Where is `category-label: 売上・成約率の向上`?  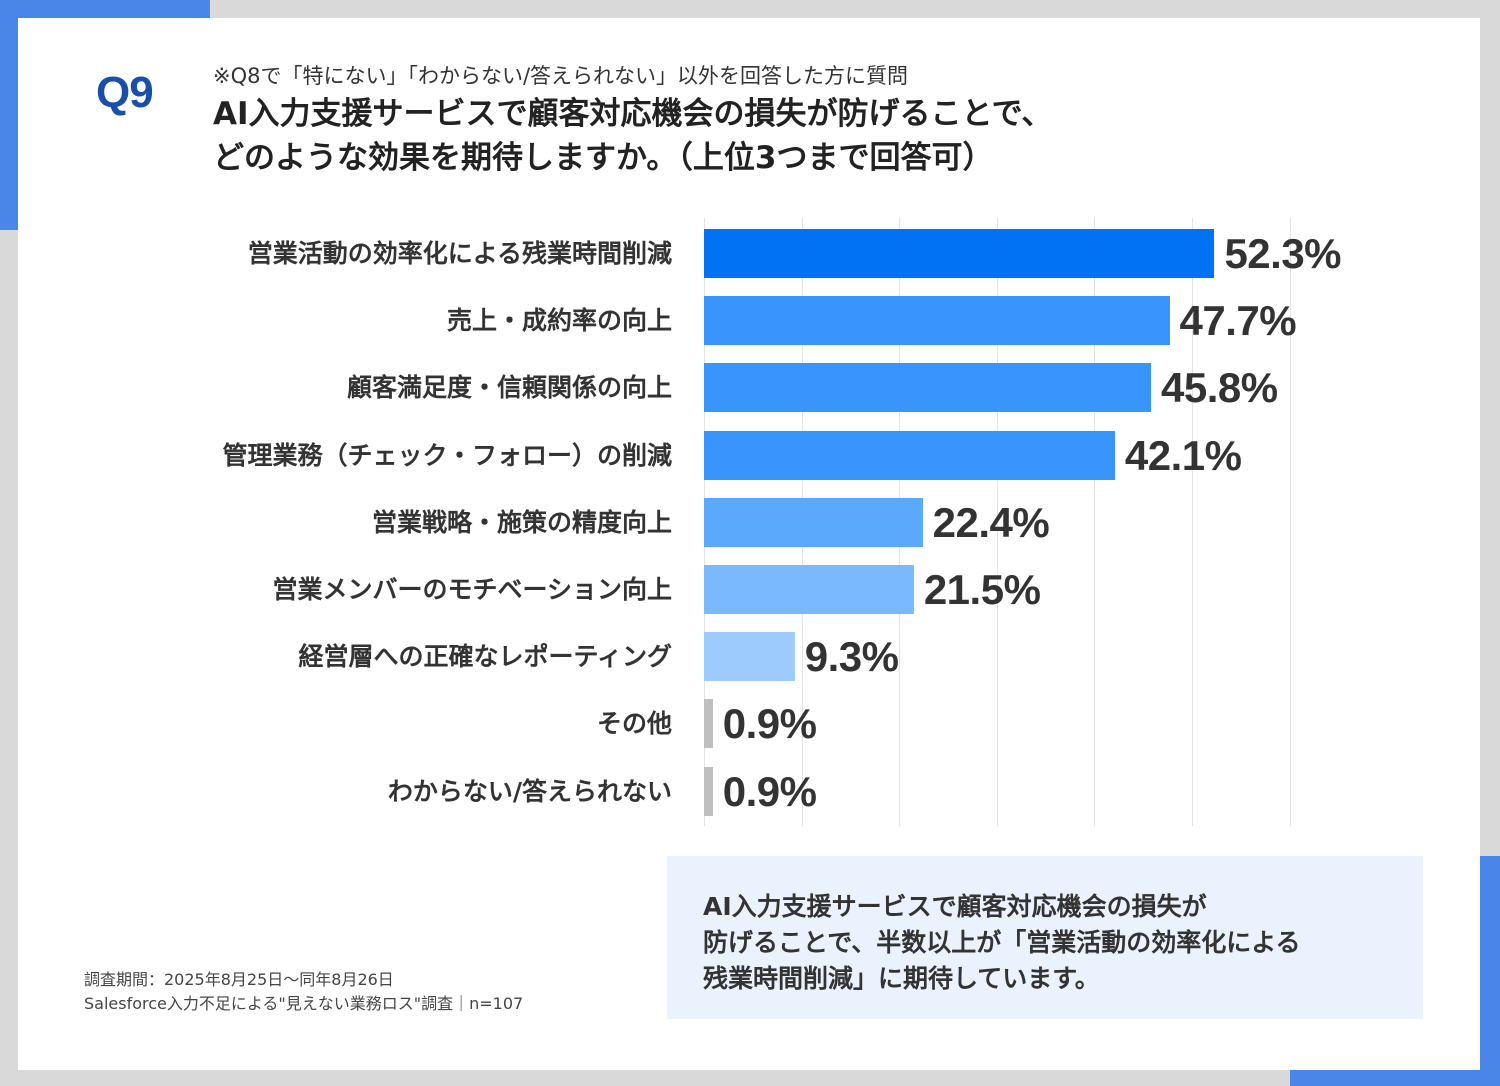
category-label: 売上・成約率の向上 is located at coordinates (559, 321).